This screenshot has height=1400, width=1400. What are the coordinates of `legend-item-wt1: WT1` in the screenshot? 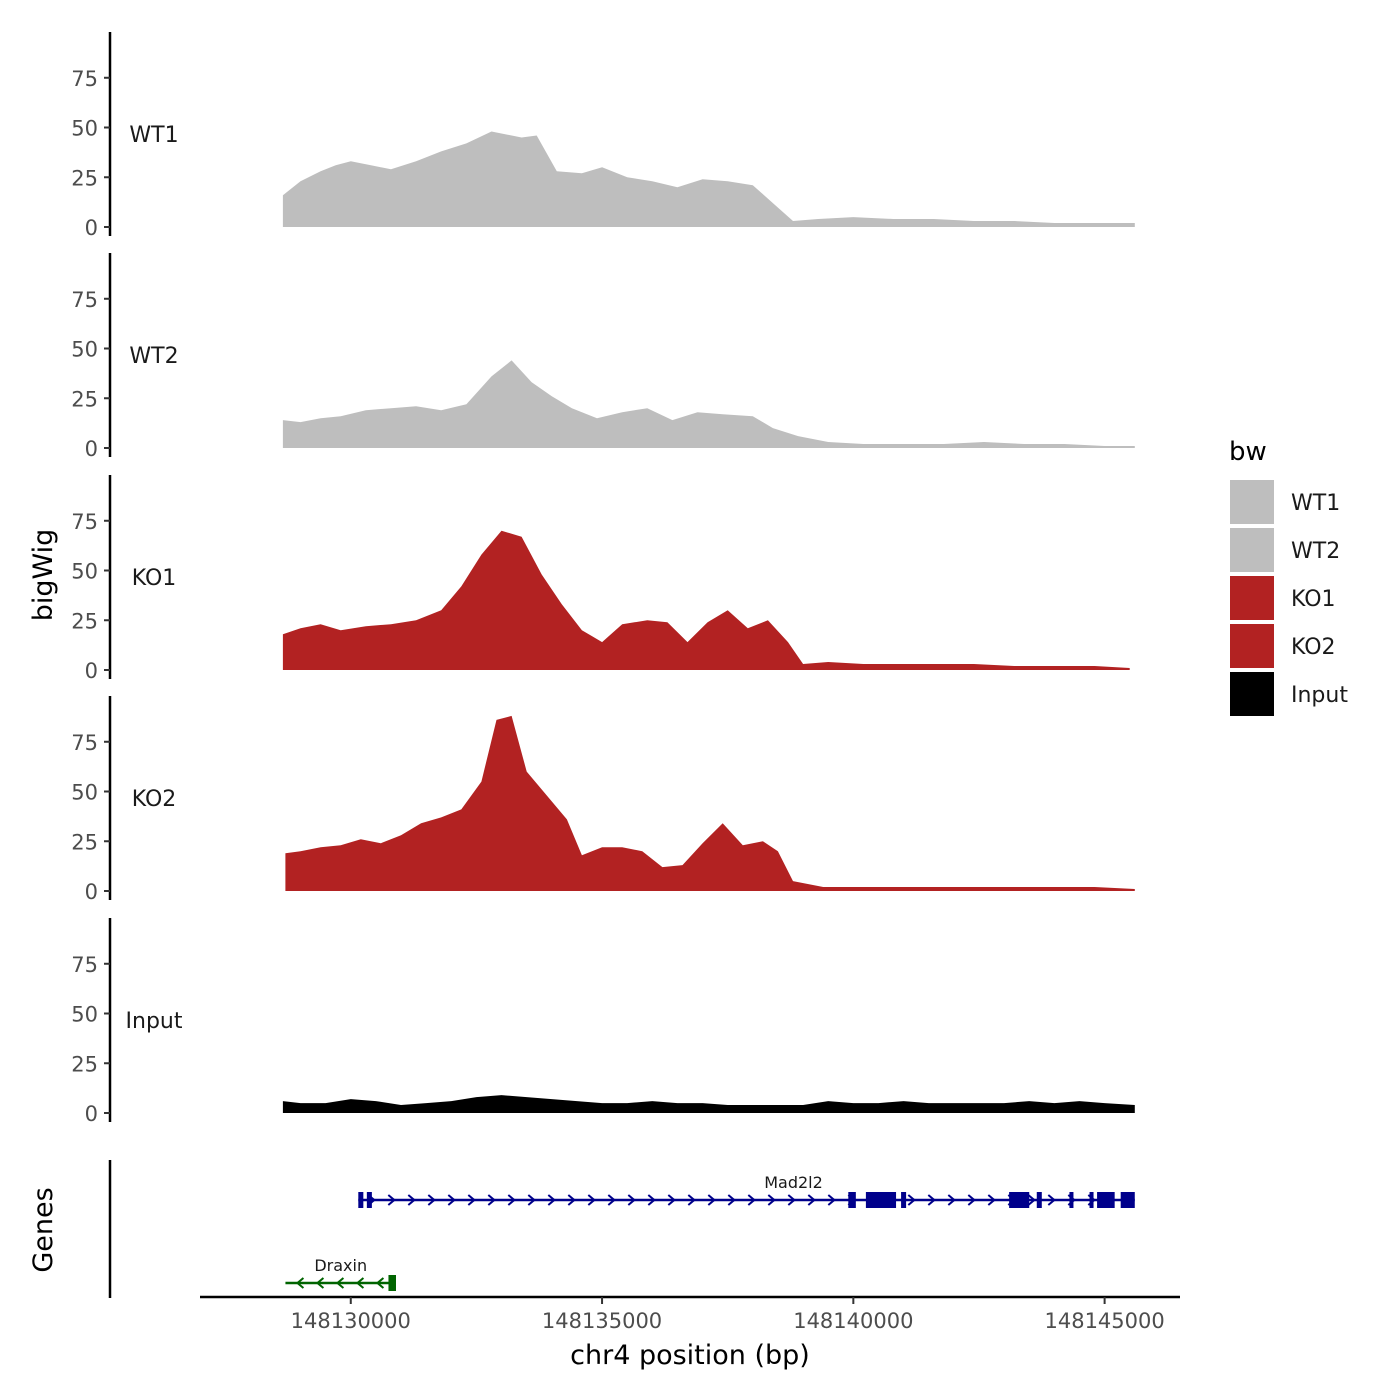 It's located at (1285, 502).